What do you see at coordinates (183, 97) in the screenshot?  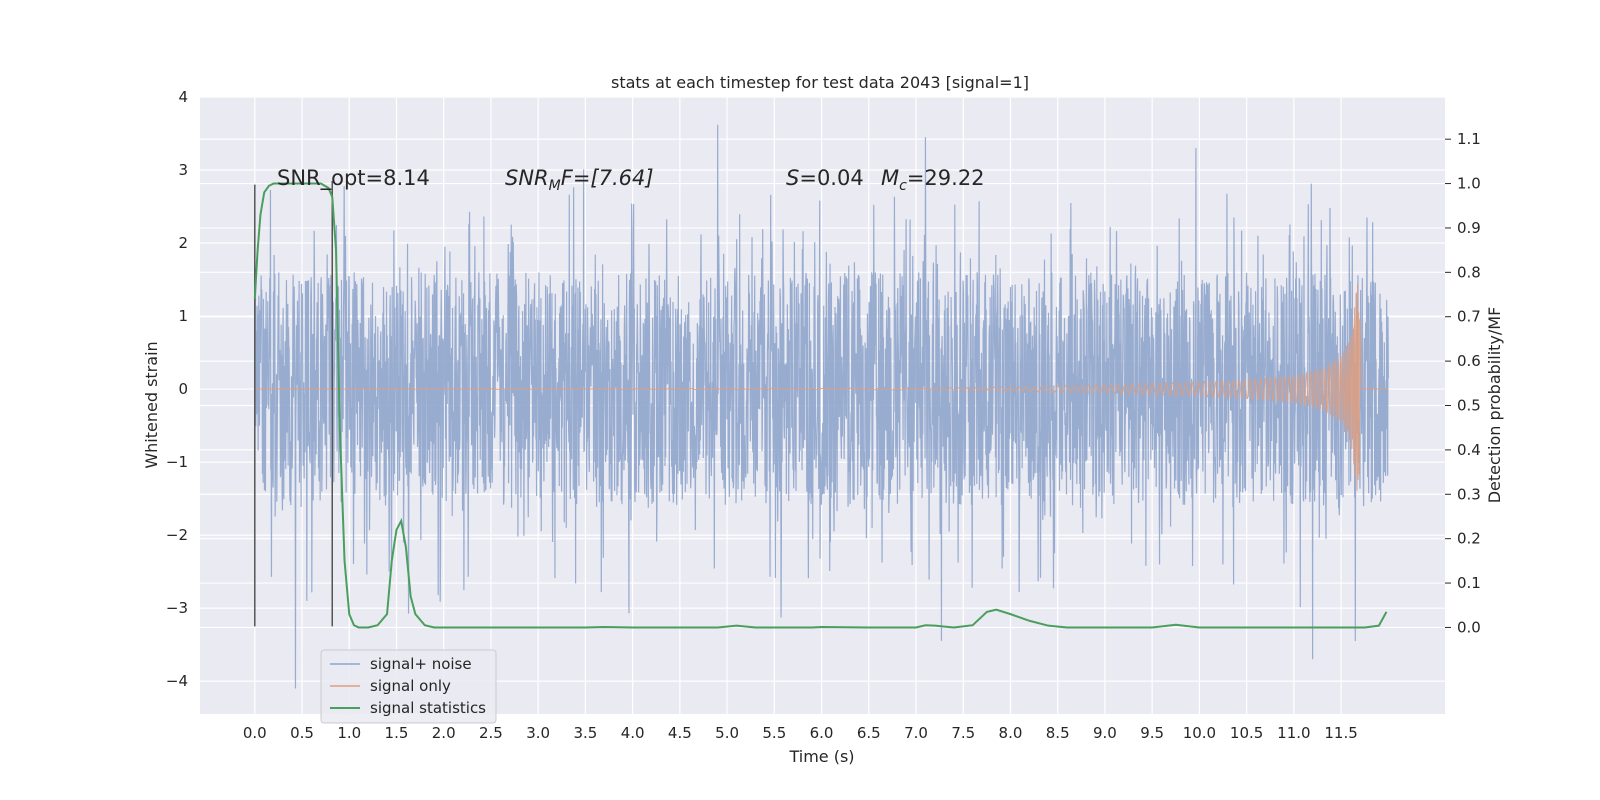 I see `y-left-tick-label-0: 4` at bounding box center [183, 97].